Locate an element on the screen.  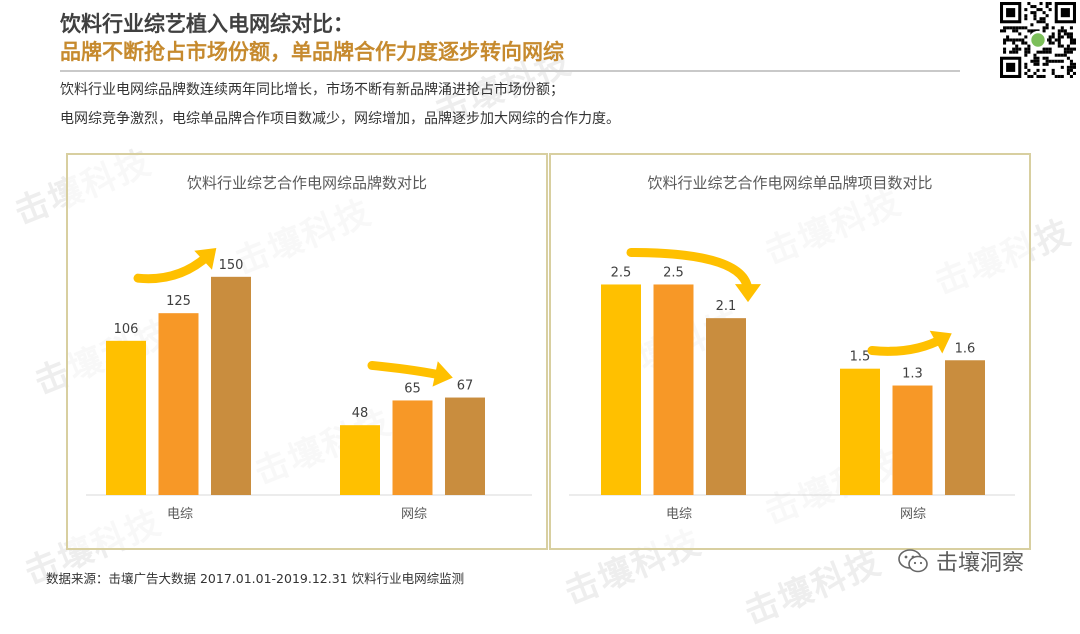
data-label: 1.5 is located at coordinates (860, 357).